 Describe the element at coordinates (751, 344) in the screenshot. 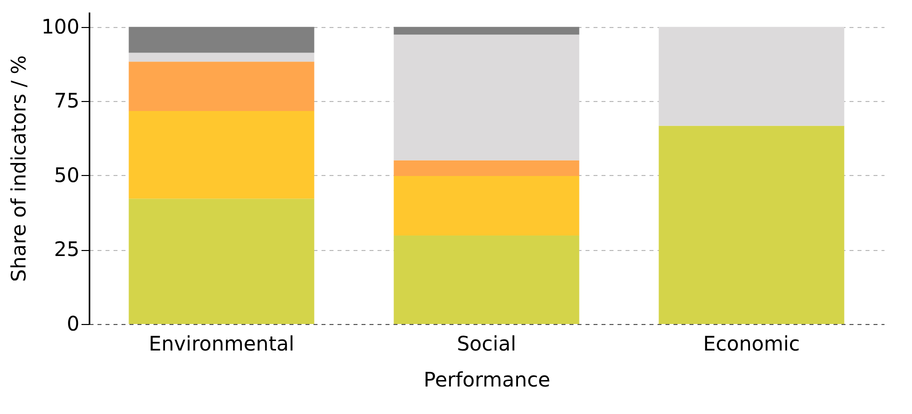

I see `x-tick-label: Economic` at that location.